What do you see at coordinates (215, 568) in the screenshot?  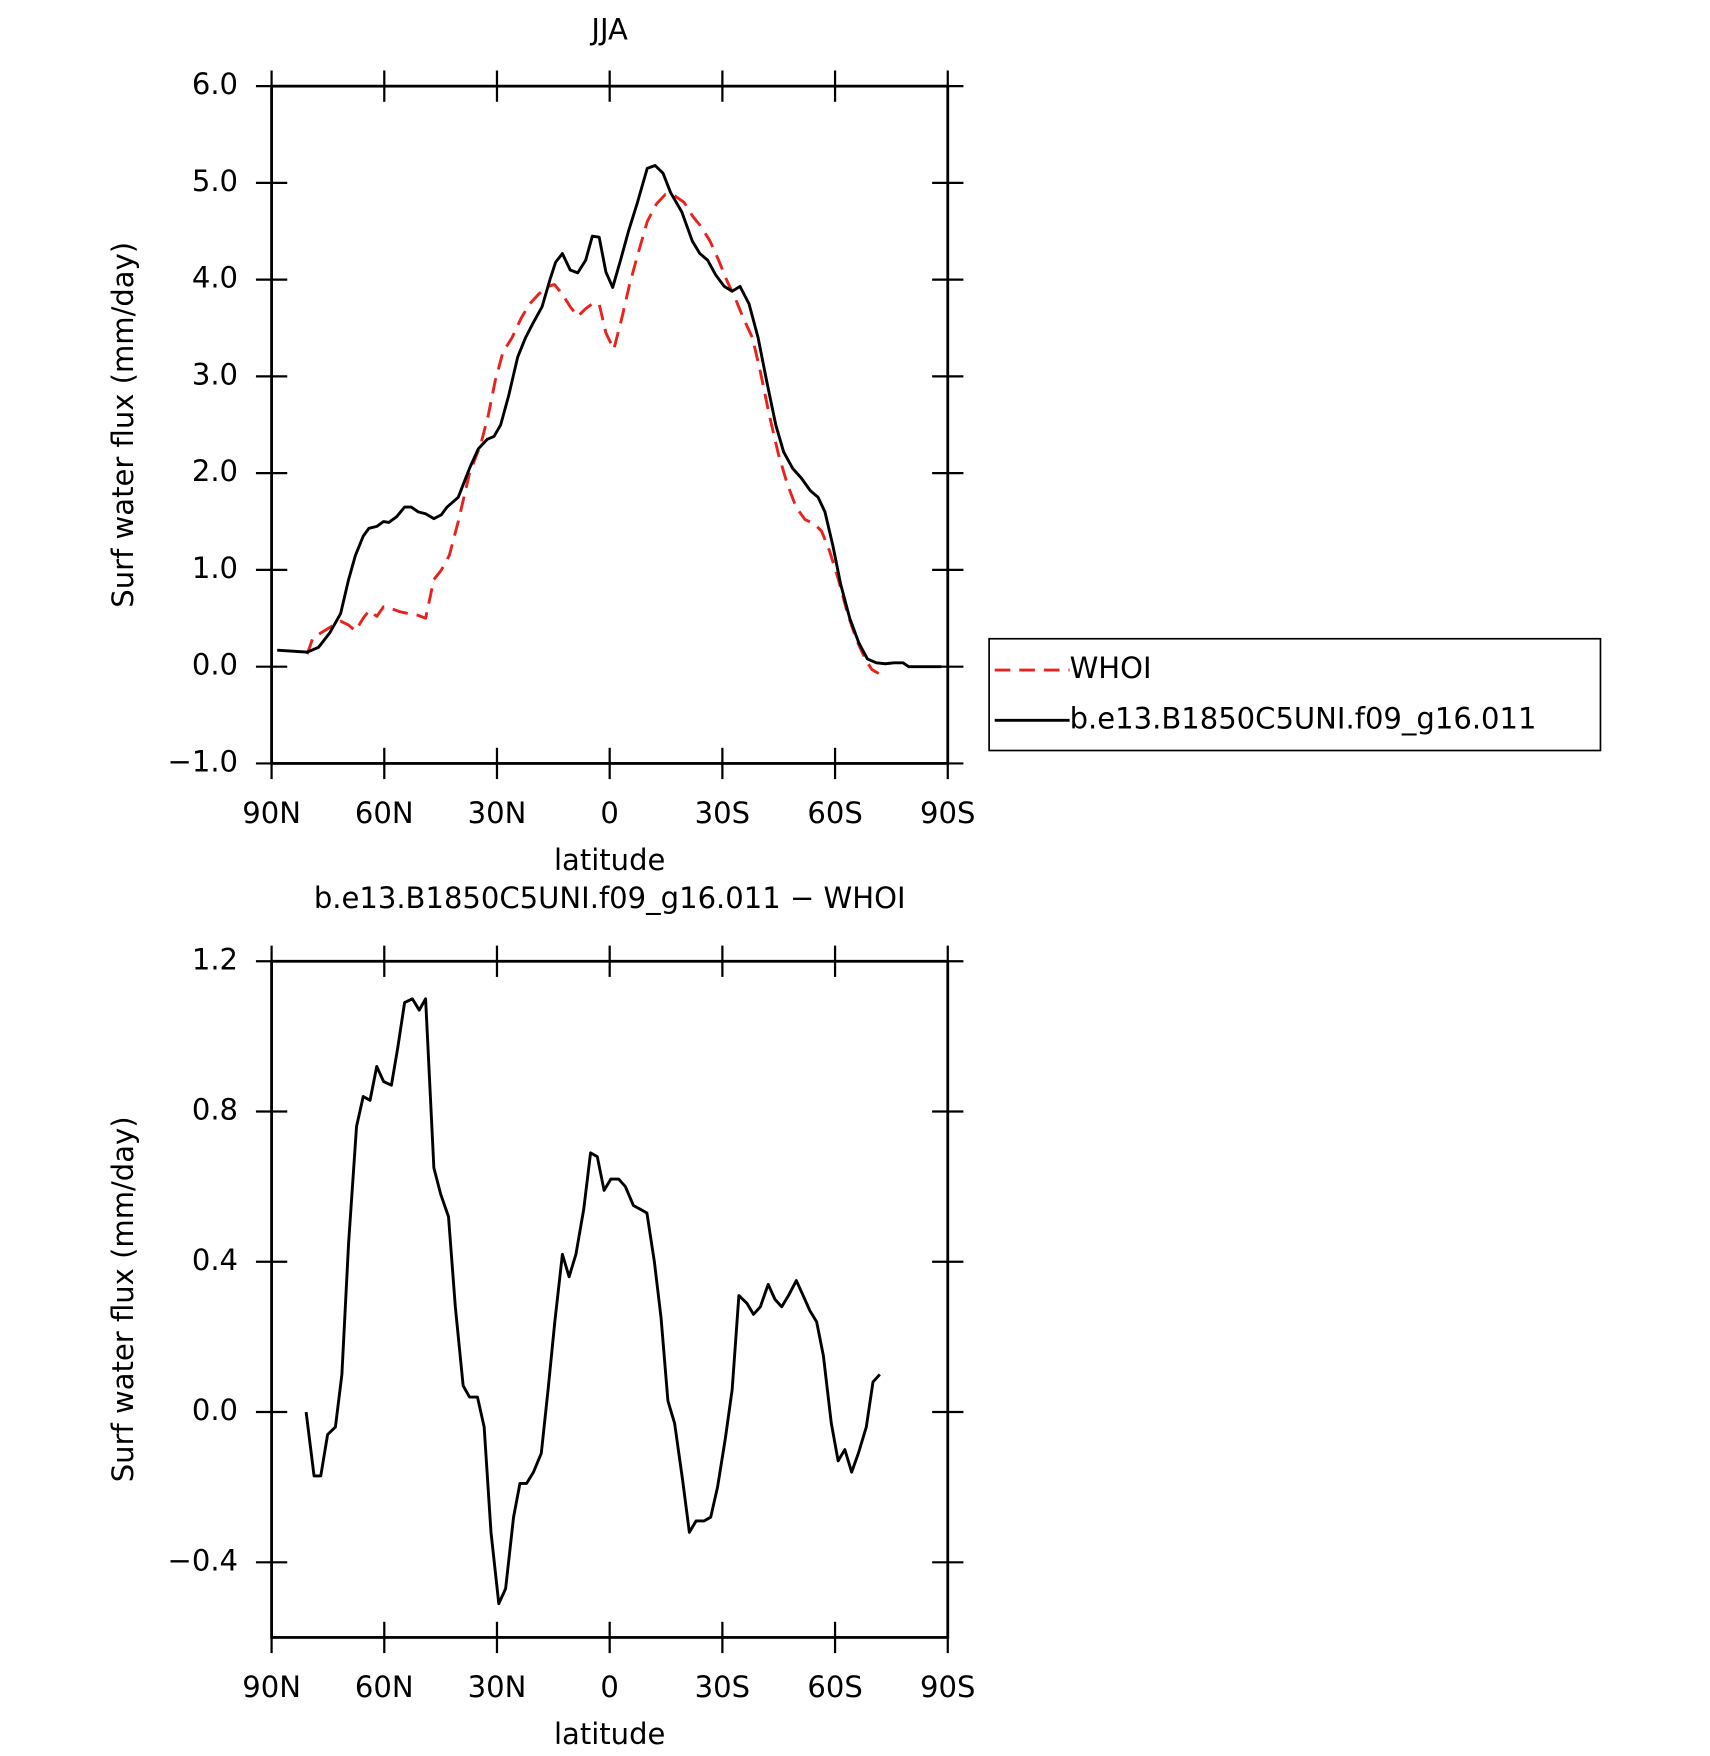 I see `y-tick-label: 1.0` at bounding box center [215, 568].